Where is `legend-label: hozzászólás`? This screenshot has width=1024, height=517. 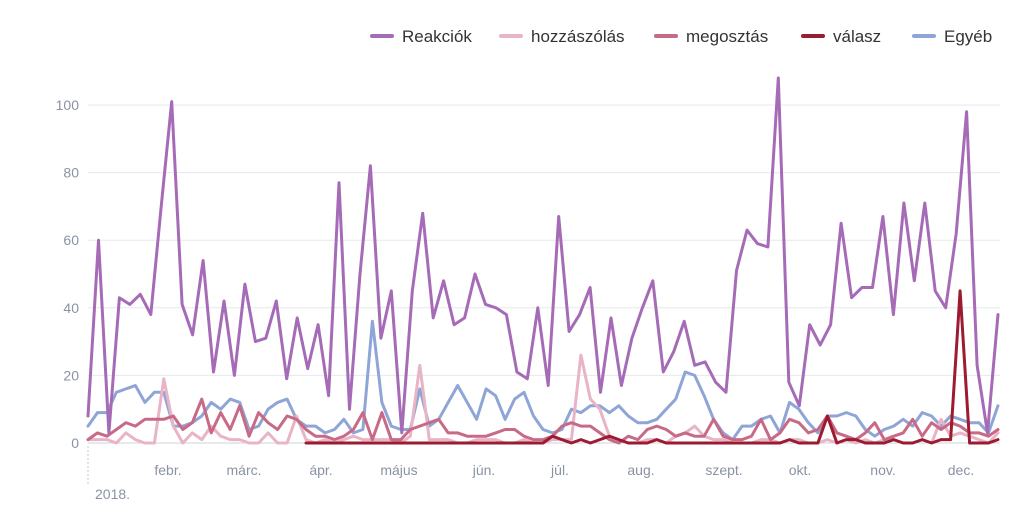 legend-label: hozzászólás is located at coordinates (578, 36).